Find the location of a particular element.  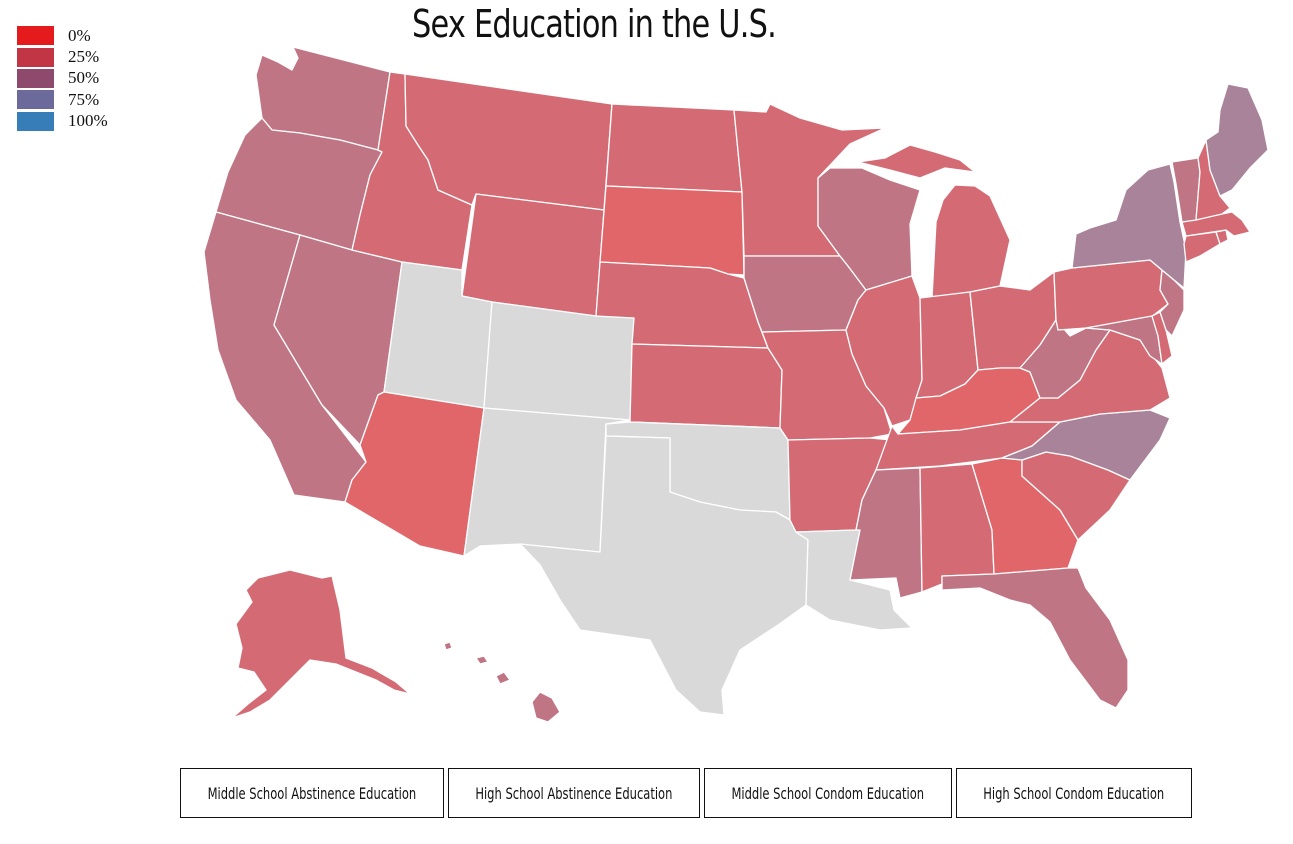

legend-label: 75% is located at coordinates (84, 99).